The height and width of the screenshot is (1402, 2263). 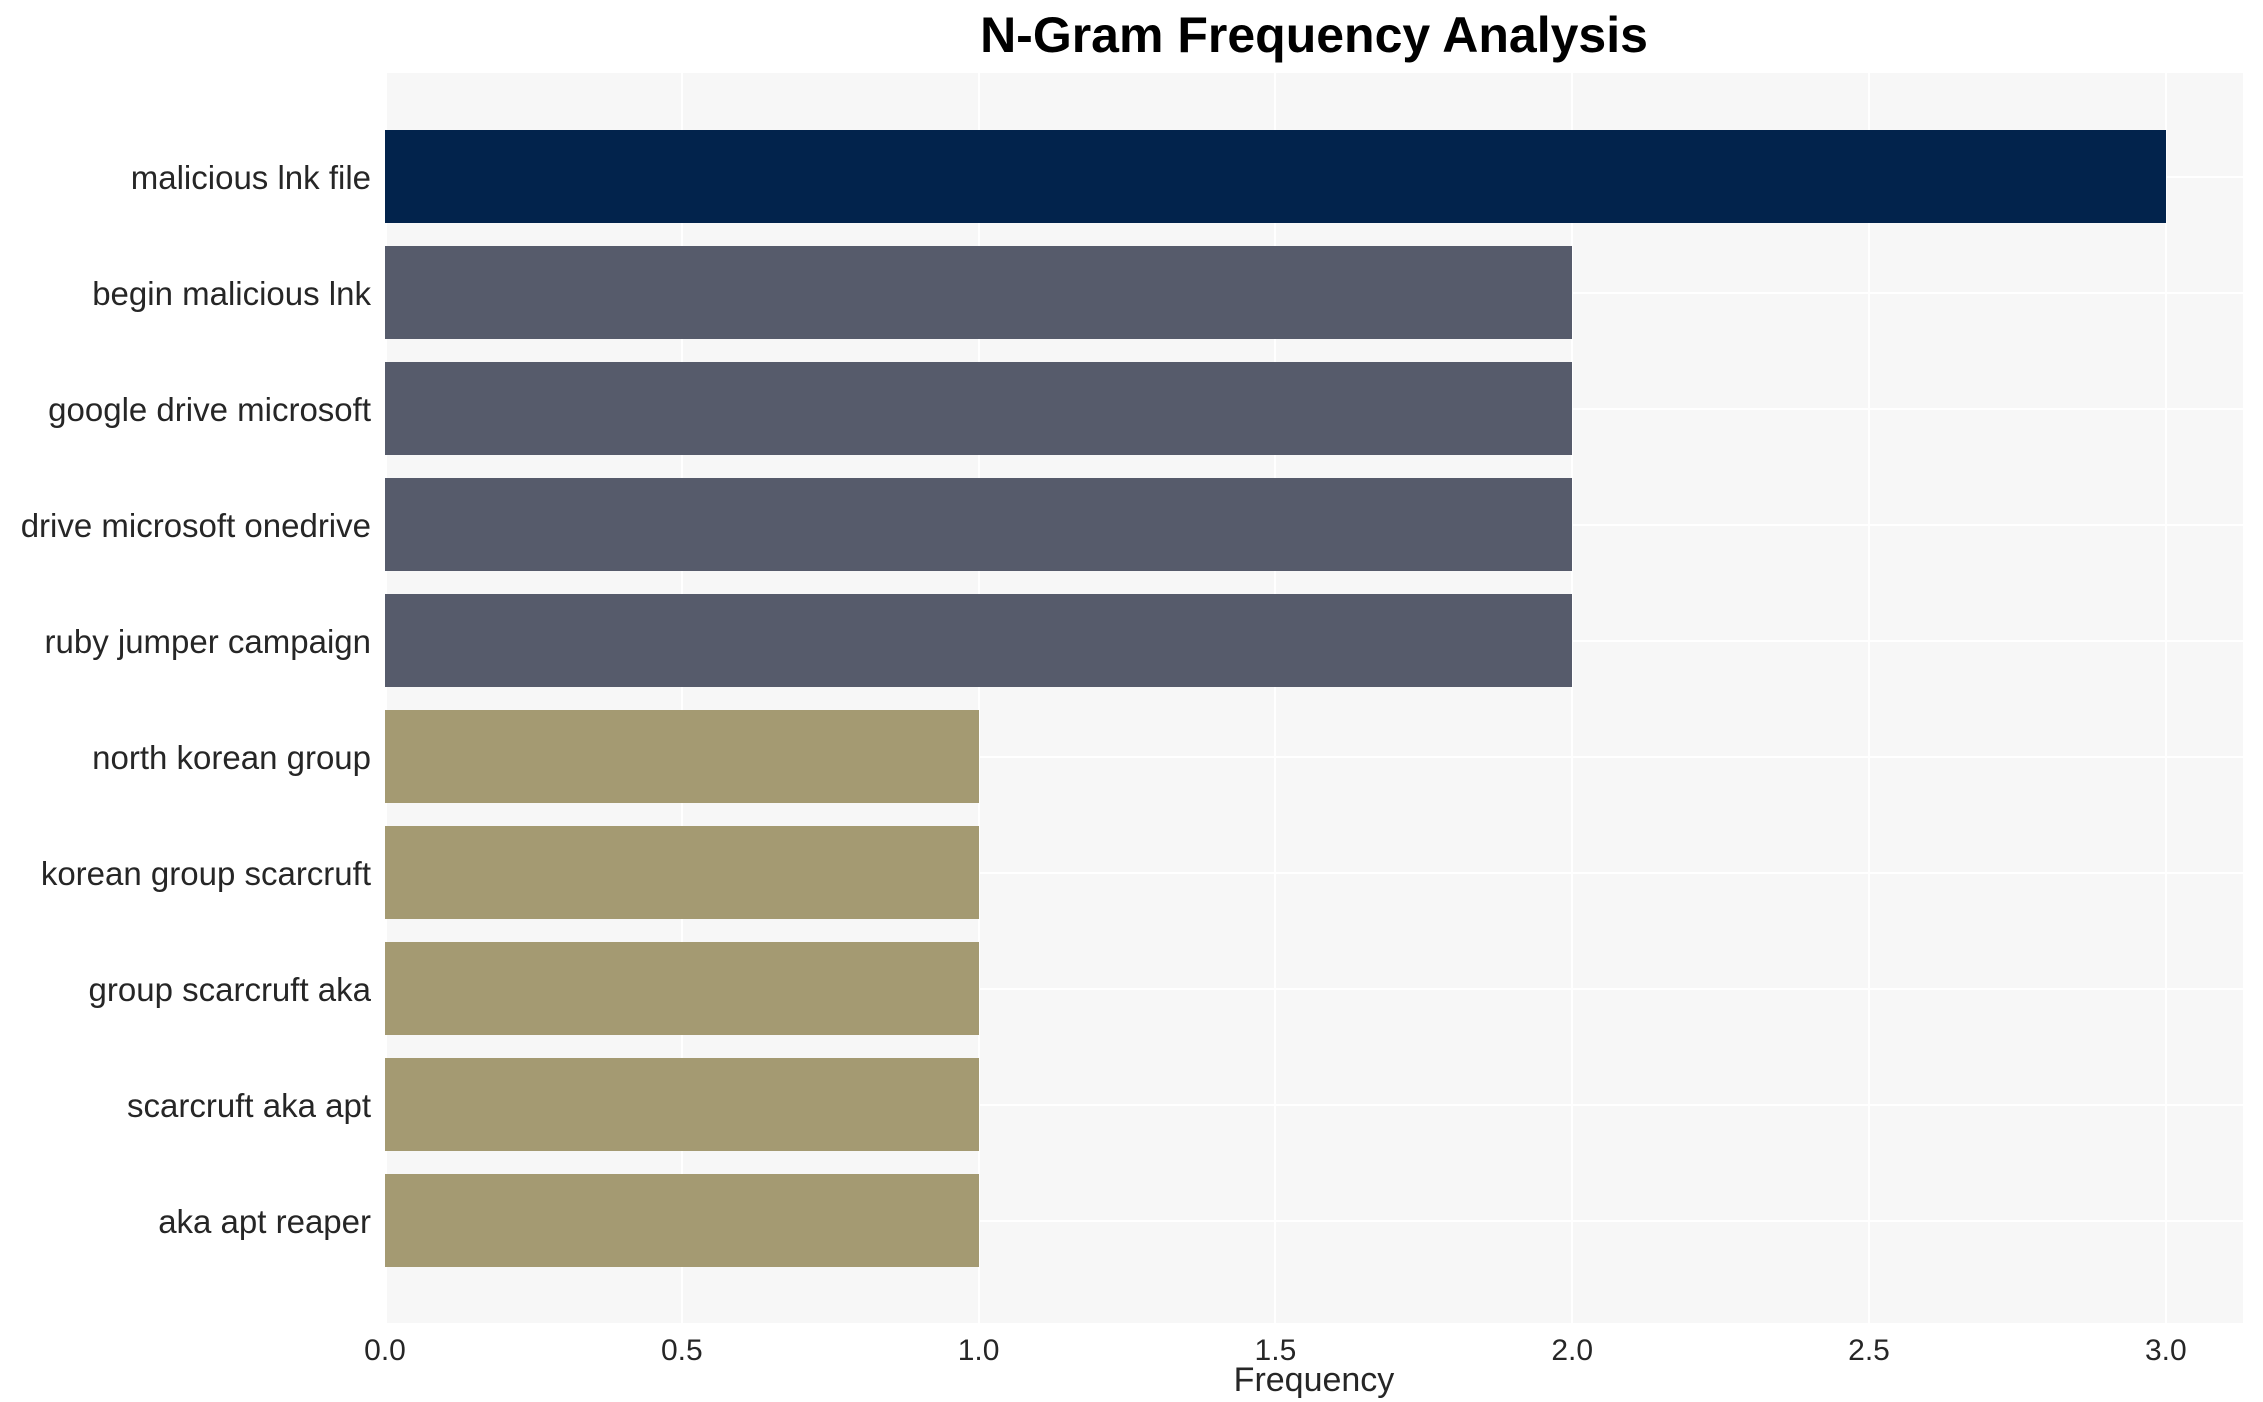 What do you see at coordinates (264, 1221) in the screenshot?
I see `y-tick-label: aka apt reaper` at bounding box center [264, 1221].